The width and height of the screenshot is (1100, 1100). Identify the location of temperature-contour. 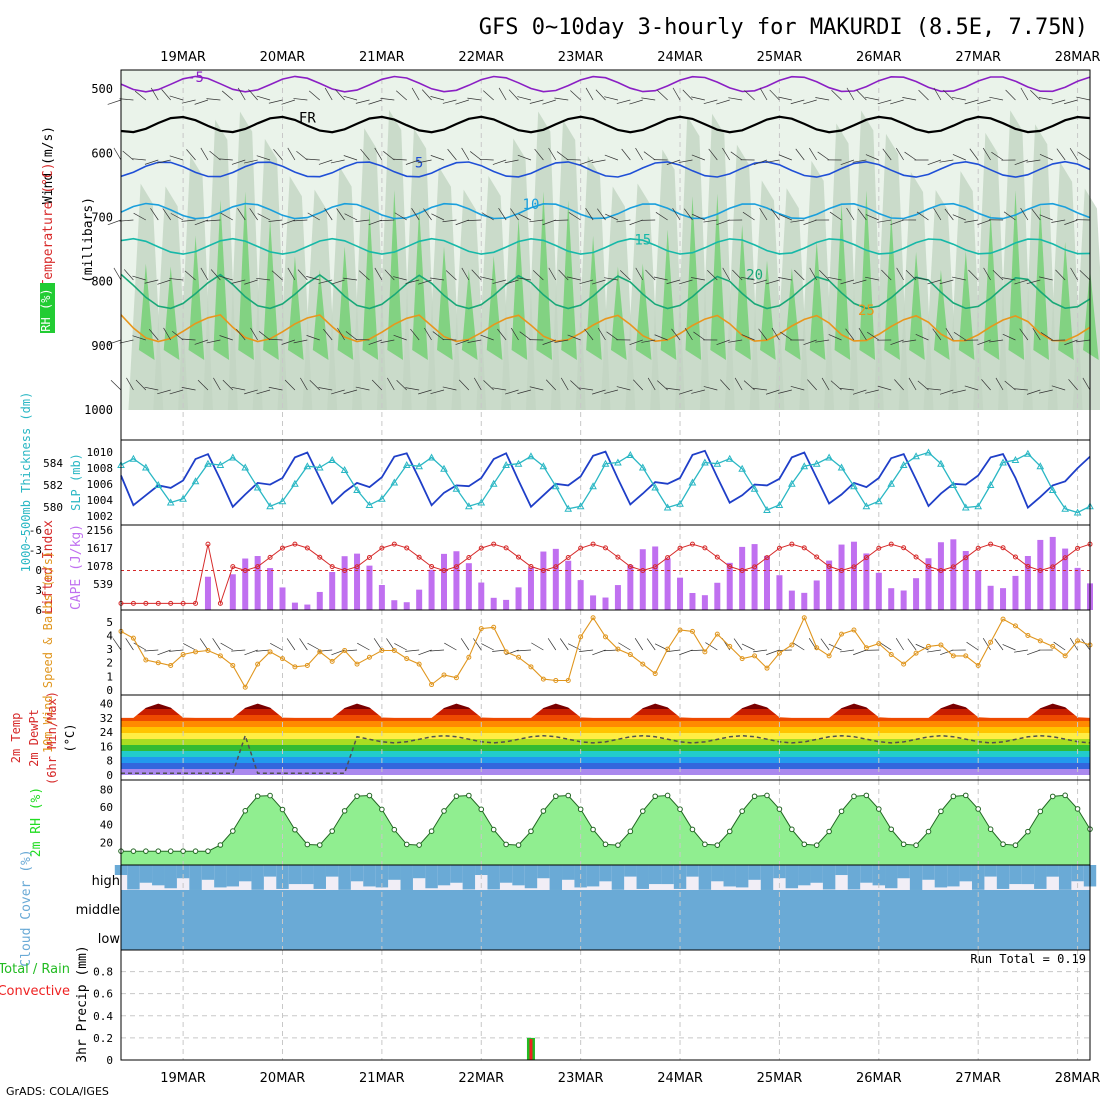
(605, 211).